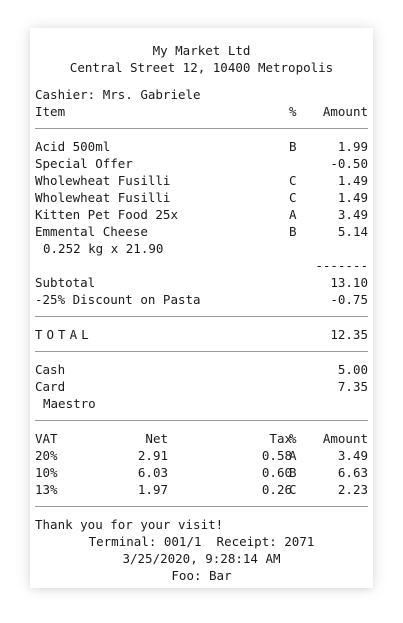 The image size is (403, 623). I want to click on discount-amount: -0.75, so click(349, 299).